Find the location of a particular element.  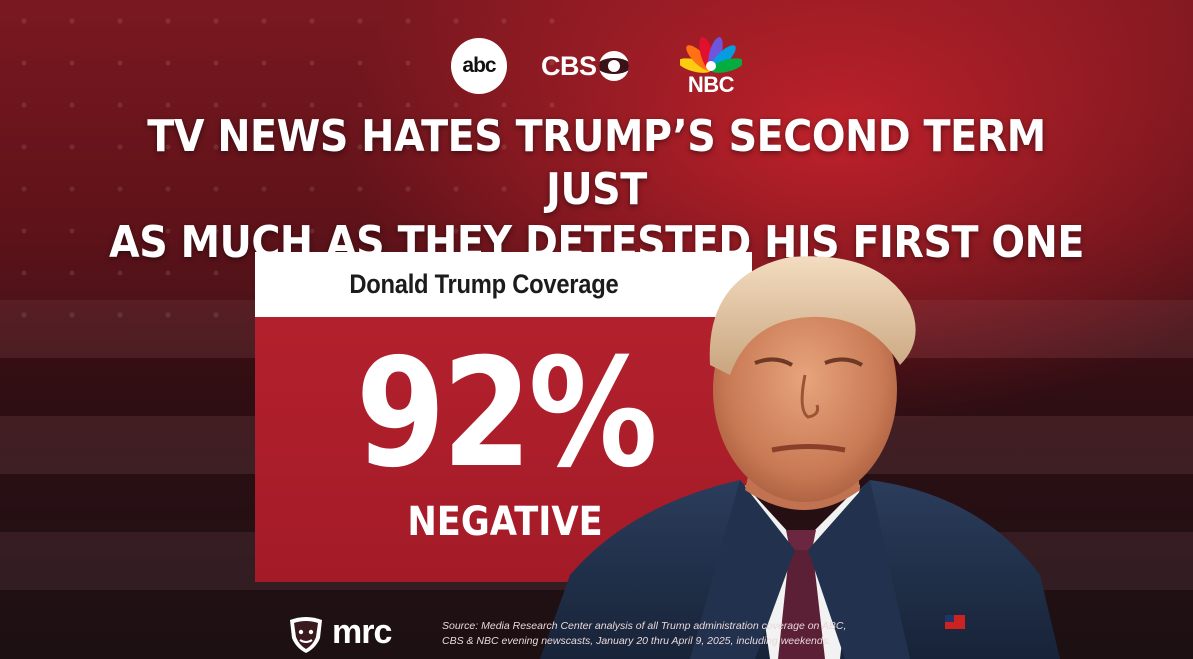

cbs-logo: CBS is located at coordinates (585, 66).